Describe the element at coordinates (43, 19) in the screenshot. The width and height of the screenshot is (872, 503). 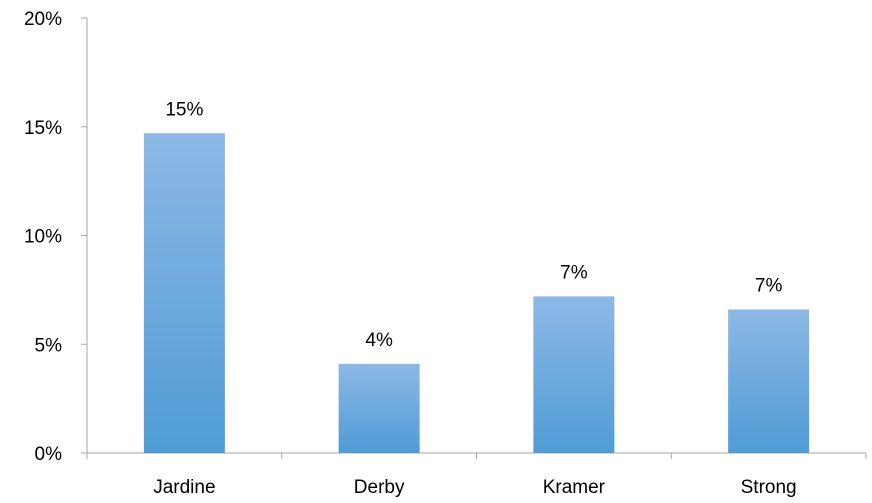
I see `y-tick-label: 20%` at that location.